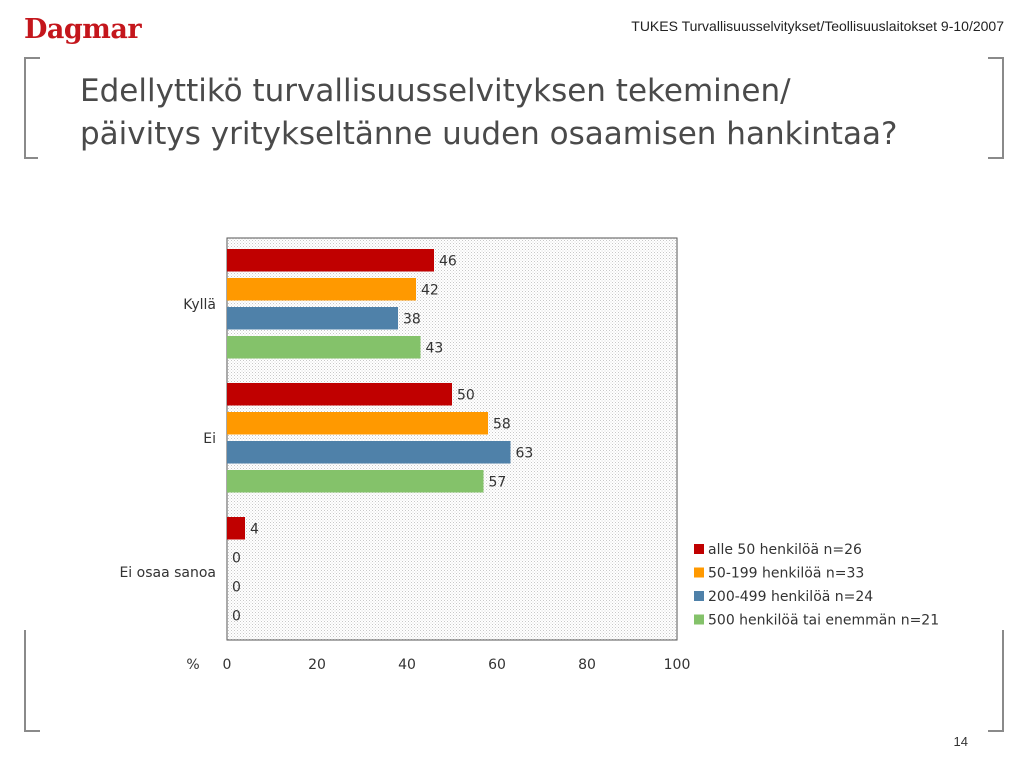 Image resolution: width=1024 pixels, height=768 pixels. I want to click on data-label-2-0: 4, so click(254, 529).